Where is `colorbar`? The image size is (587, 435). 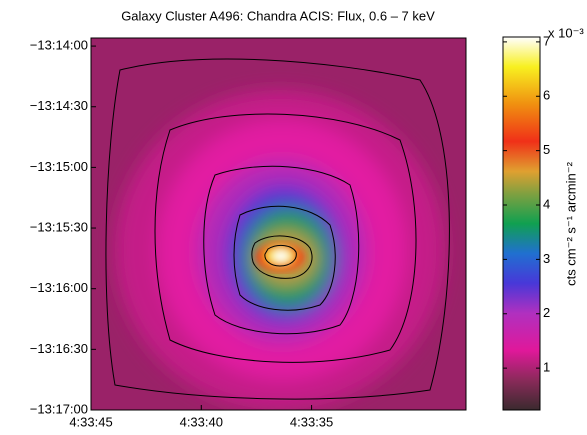
colorbar is located at coordinates (521, 223).